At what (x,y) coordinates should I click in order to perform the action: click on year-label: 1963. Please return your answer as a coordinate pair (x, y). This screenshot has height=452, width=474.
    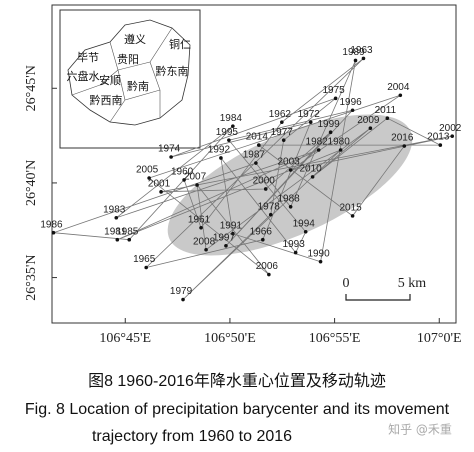
    Looking at the image, I should click on (361, 50).